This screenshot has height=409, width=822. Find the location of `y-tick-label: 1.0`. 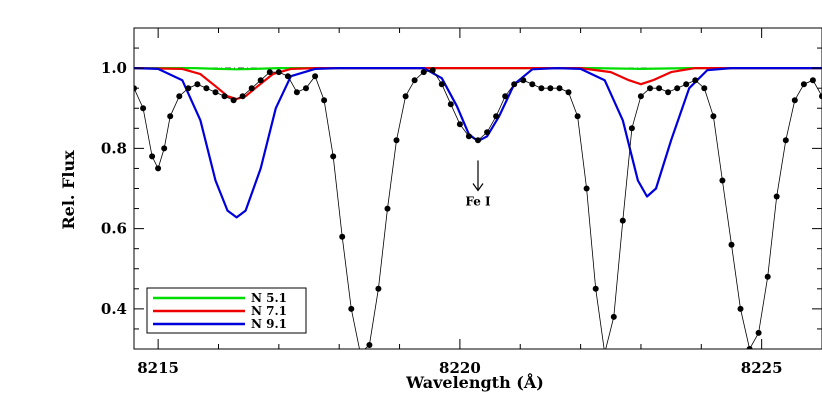

y-tick-label: 1.0 is located at coordinates (114, 68).